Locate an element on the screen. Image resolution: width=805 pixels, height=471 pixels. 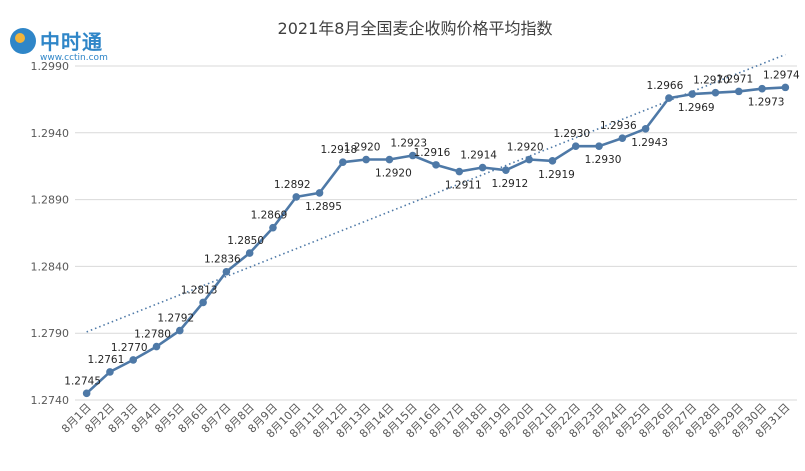
data-label: 1.2943 is located at coordinates (649, 143).